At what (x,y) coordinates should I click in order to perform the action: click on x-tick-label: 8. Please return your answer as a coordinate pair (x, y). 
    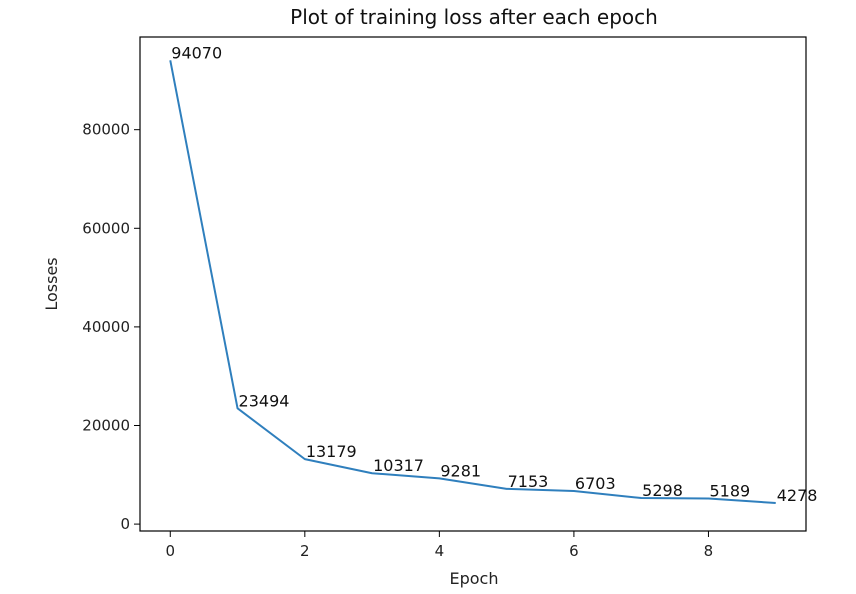
    Looking at the image, I should click on (709, 551).